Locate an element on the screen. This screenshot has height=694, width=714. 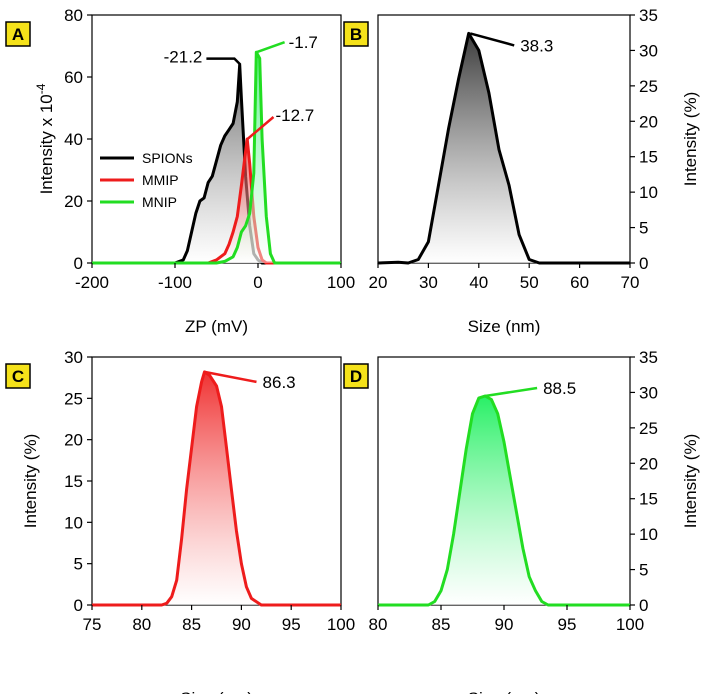
area-mnip is located at coordinates (504, 500).